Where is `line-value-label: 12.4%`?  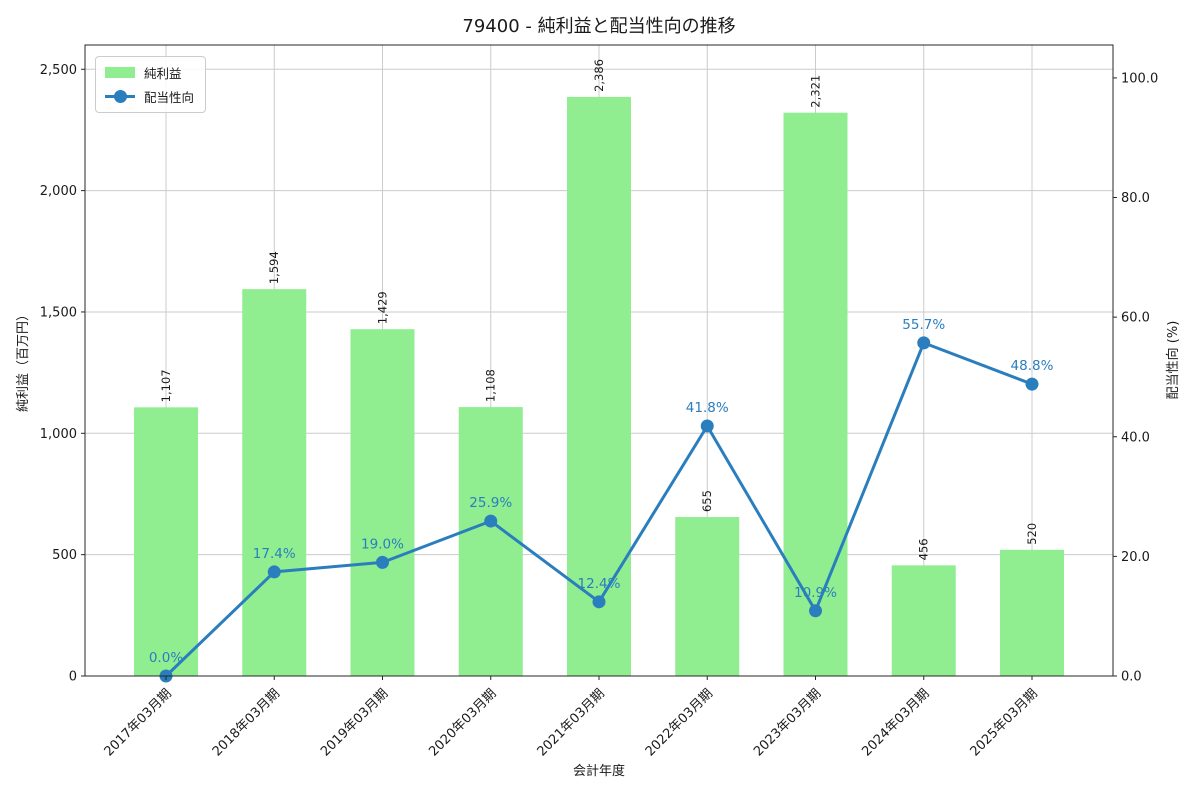
line-value-label: 12.4% is located at coordinates (599, 584).